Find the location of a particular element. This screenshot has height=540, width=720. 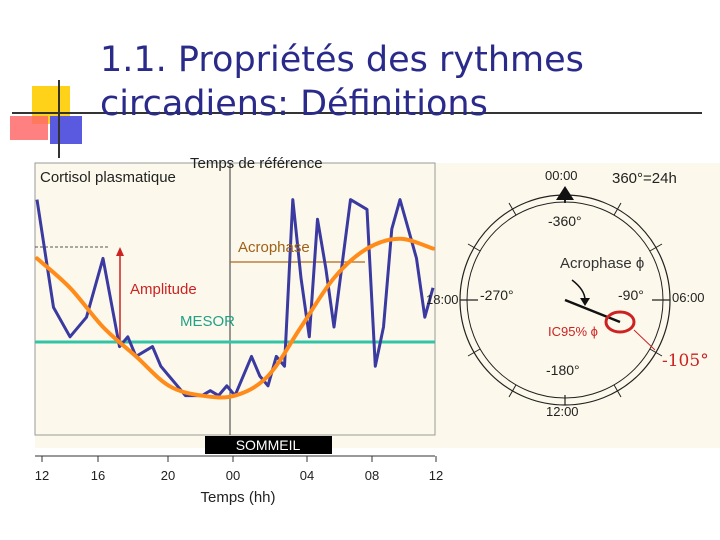

clock-minus360-label: -360° is located at coordinates (565, 221).